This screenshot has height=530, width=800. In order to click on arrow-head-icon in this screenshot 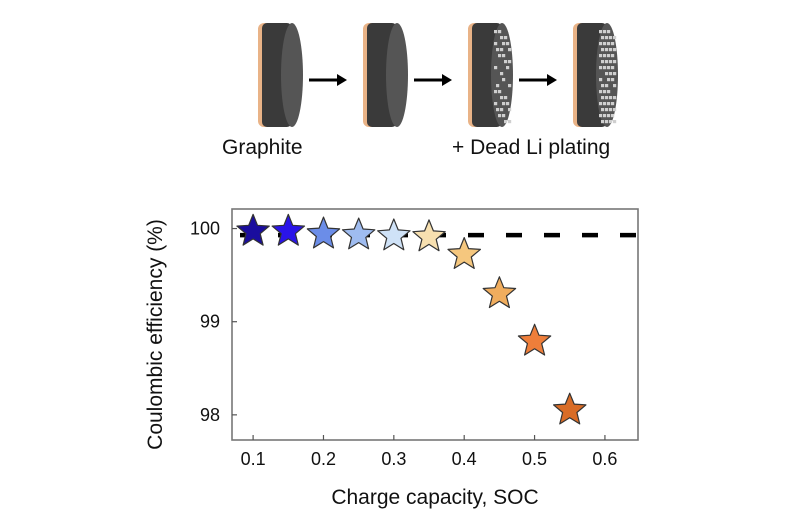, I will do `click(342, 80)`.